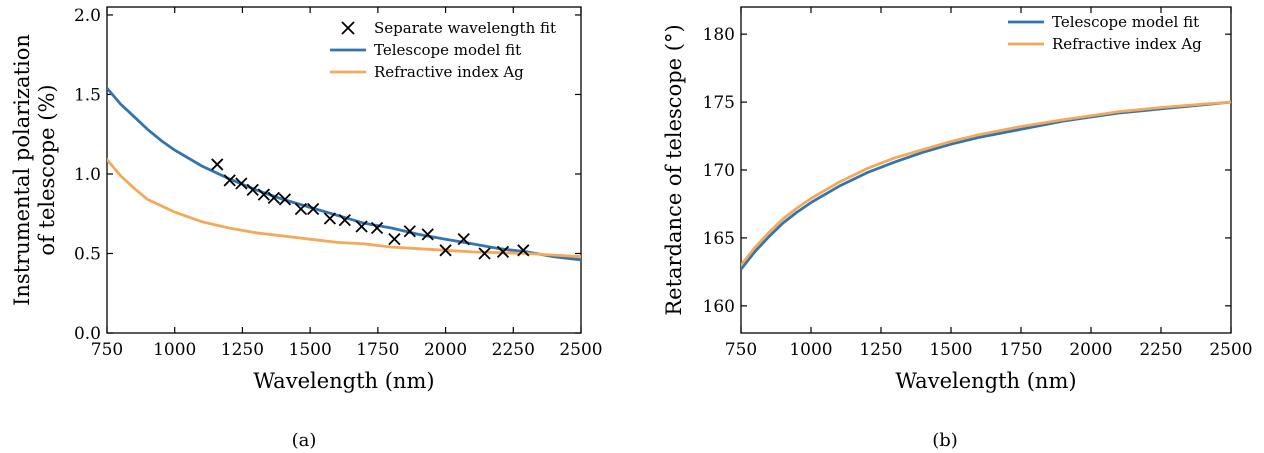 This screenshot has width=1264, height=453. Describe the element at coordinates (107, 350) in the screenshot. I see `x-tick-label-a: 750` at that location.